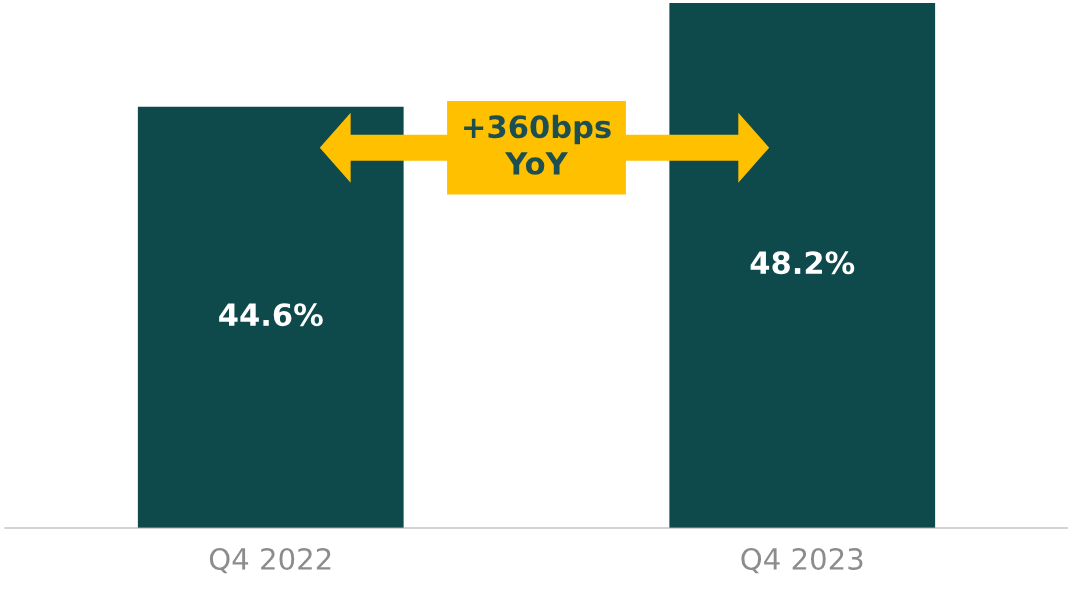 The height and width of the screenshot is (594, 1068). What do you see at coordinates (270, 560) in the screenshot?
I see `x-tick-label: Q4 2022` at bounding box center [270, 560].